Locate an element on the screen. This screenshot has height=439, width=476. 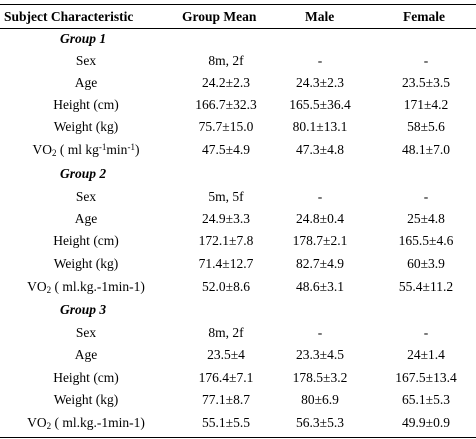
female-value: 171±4.2 is located at coordinates (426, 104).